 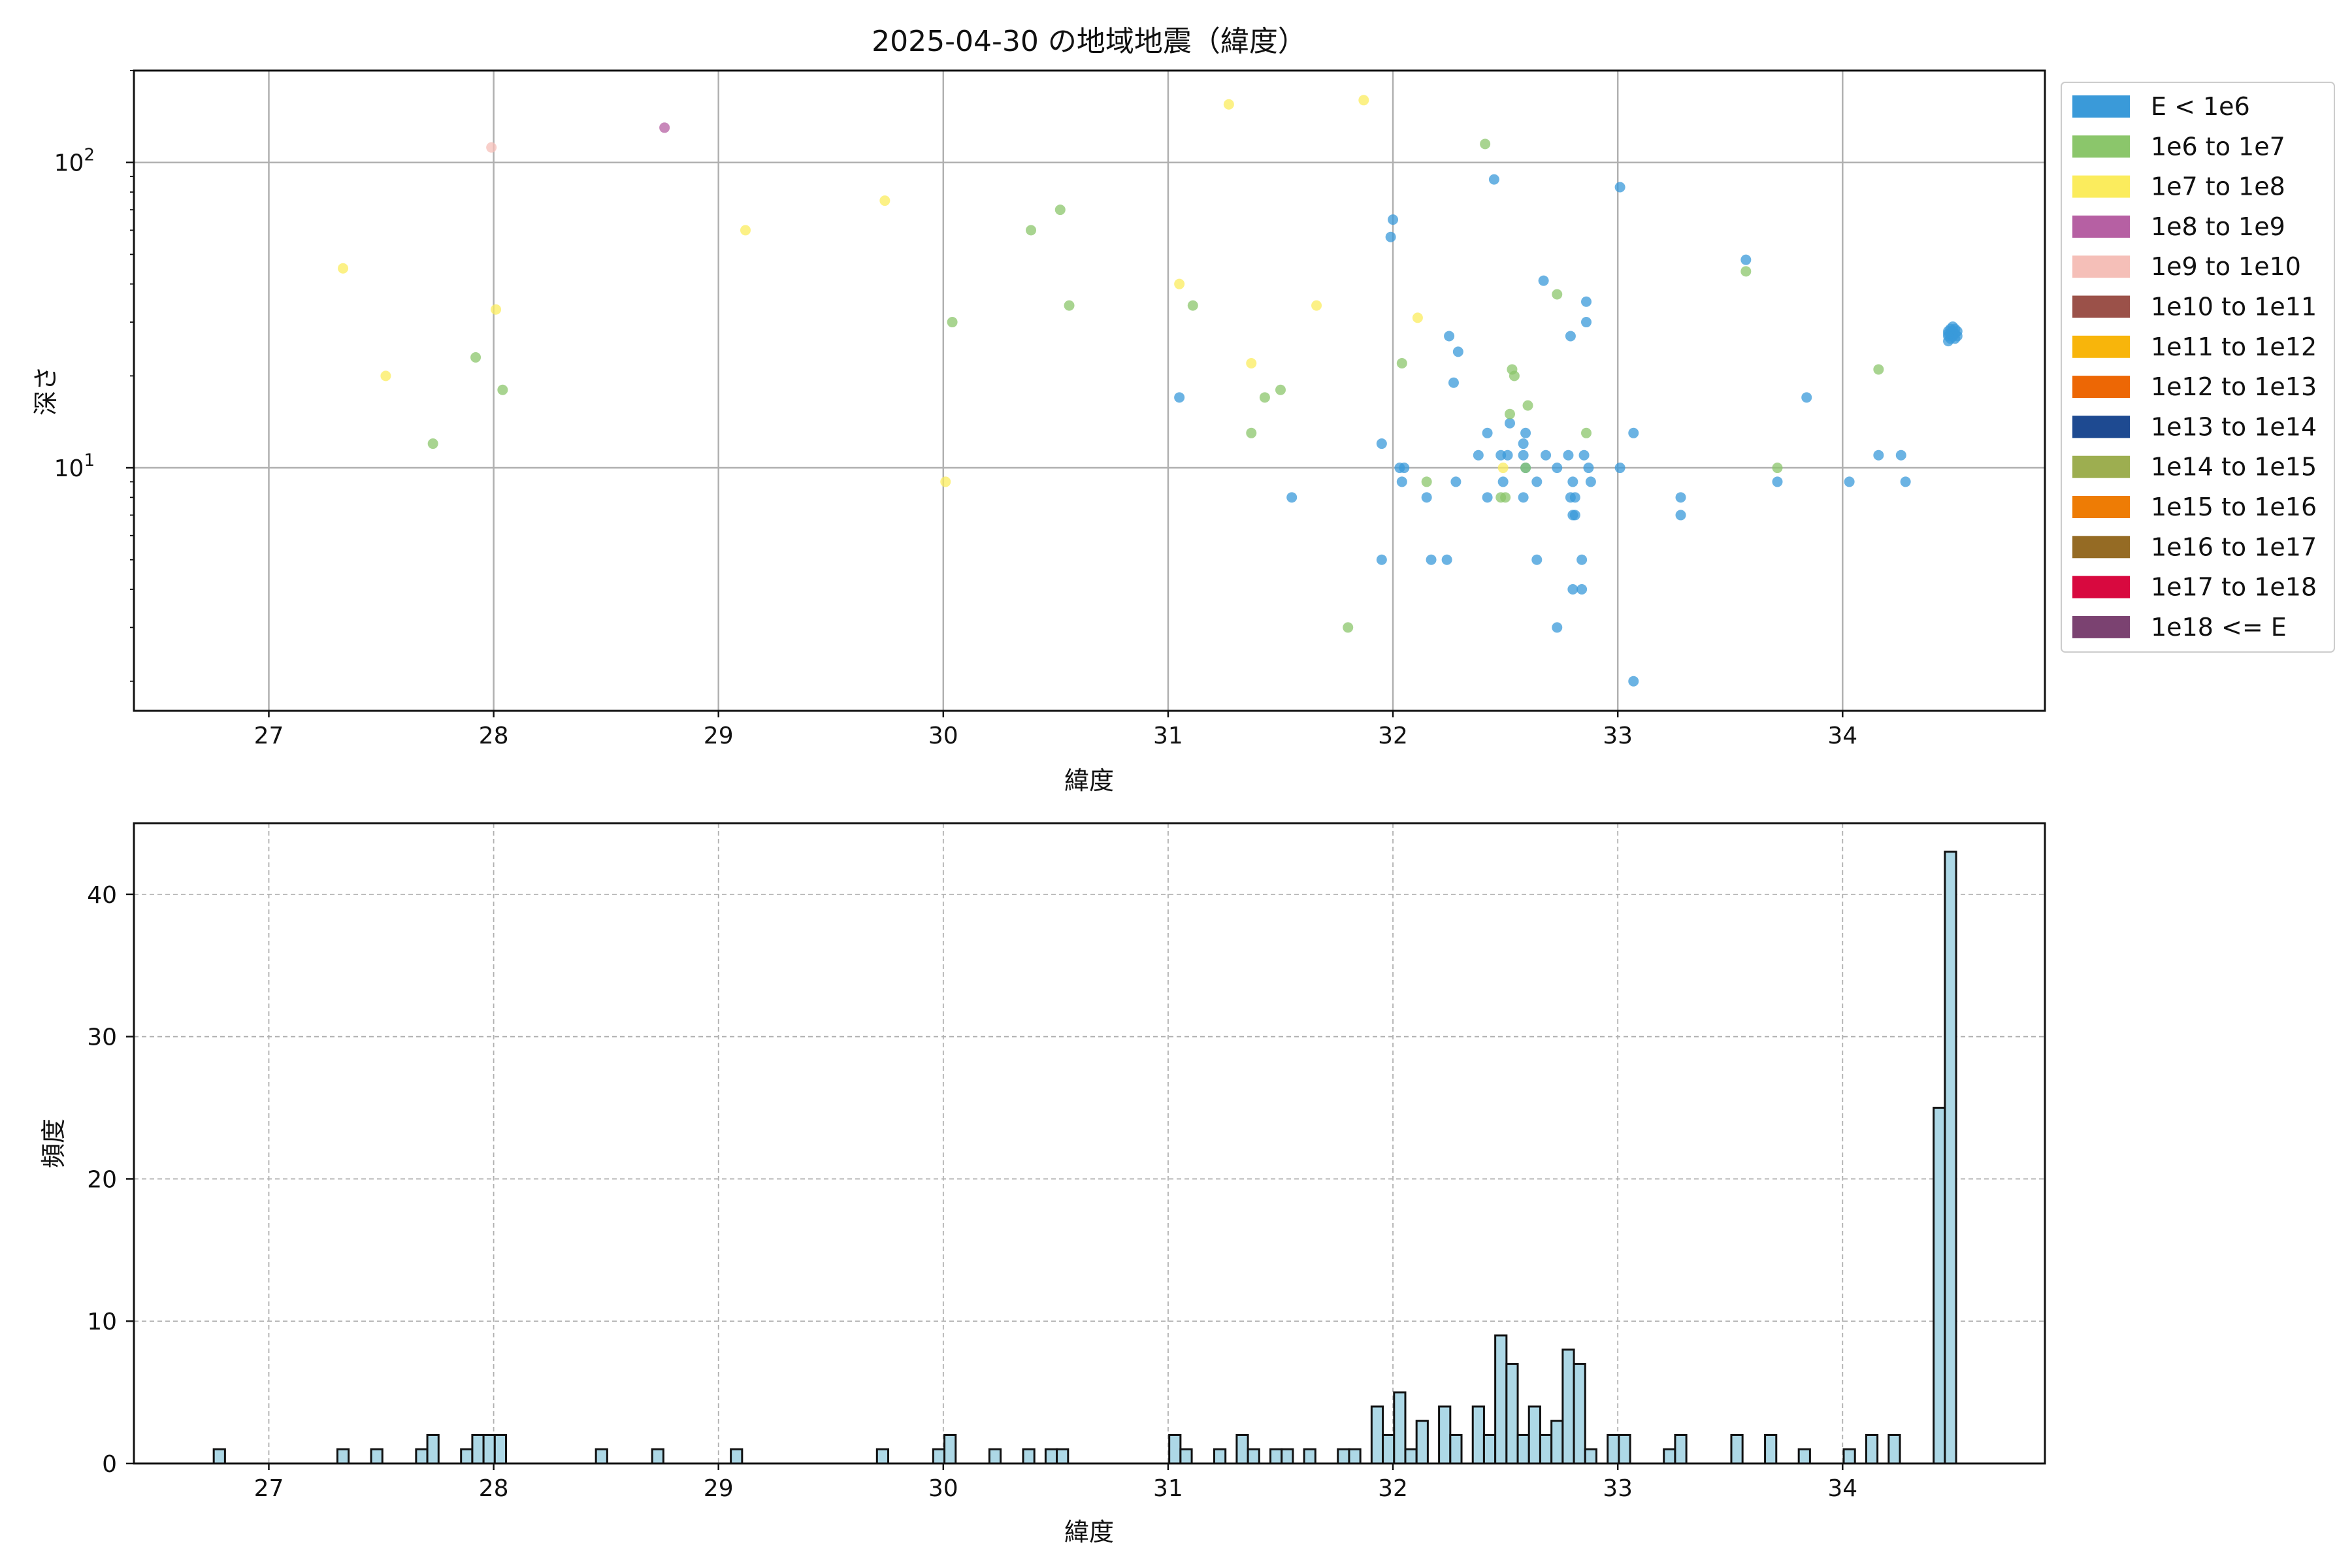 I want to click on histogram-y-tick-label: 20, so click(x=102, y=1179).